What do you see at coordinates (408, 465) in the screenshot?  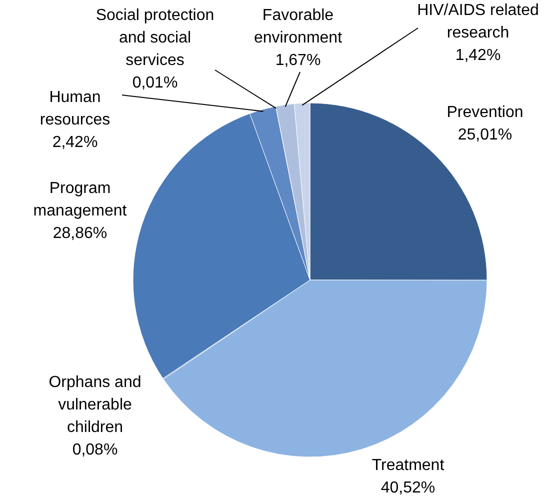 I see `slice-label: Treatment` at bounding box center [408, 465].